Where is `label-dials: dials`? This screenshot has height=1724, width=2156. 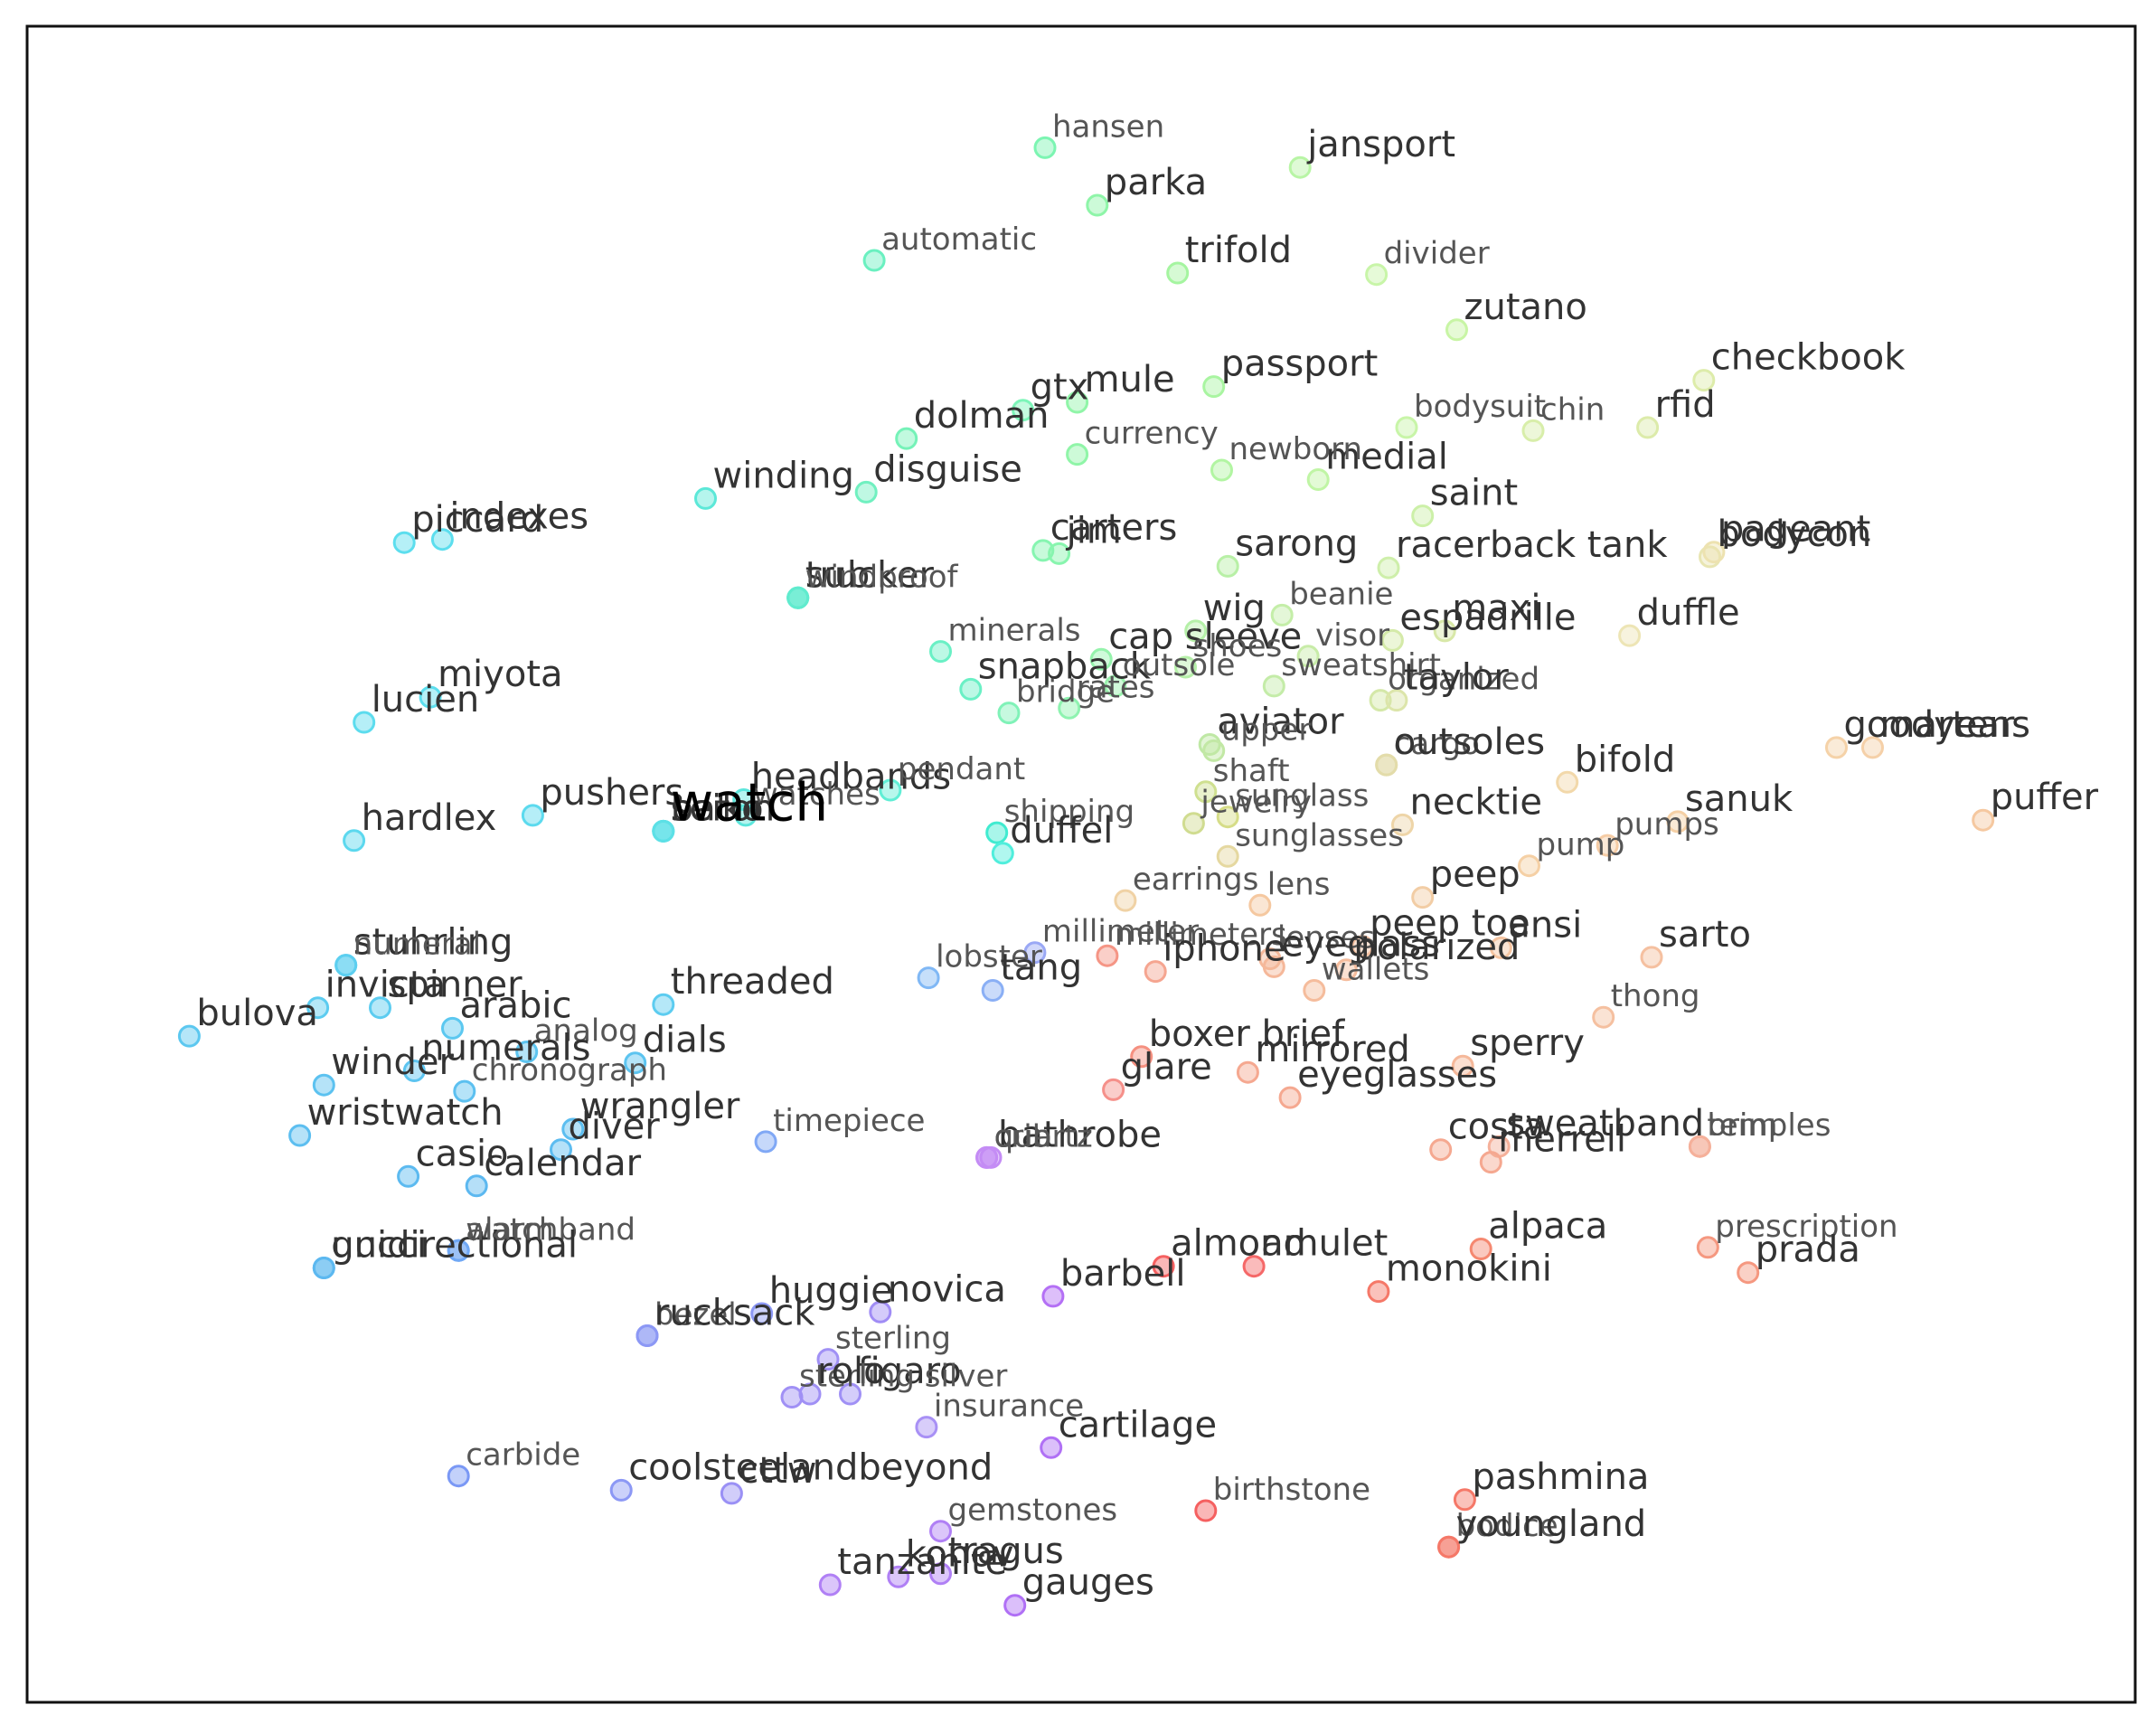 label-dials: dials is located at coordinates (685, 1040).